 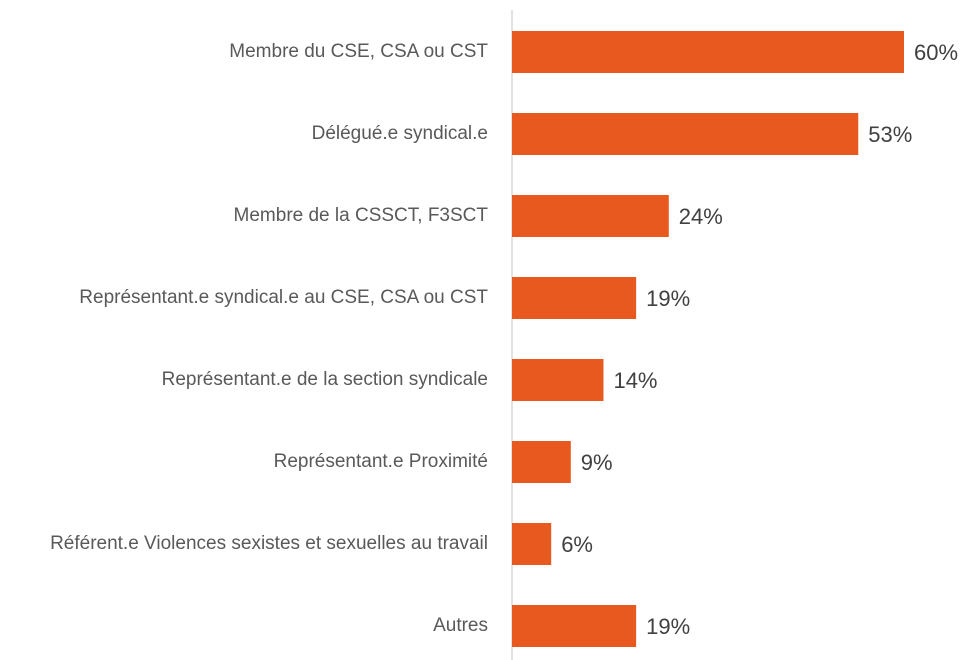 I want to click on category-label: Membre du CSE, CSA ou CST, so click(x=358, y=51).